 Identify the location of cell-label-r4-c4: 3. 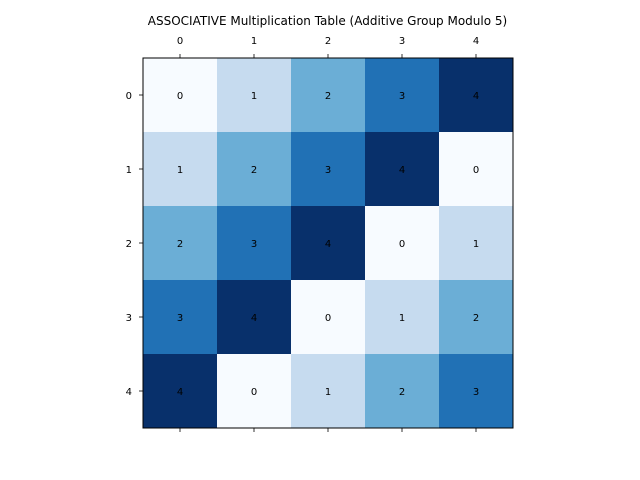
(476, 392).